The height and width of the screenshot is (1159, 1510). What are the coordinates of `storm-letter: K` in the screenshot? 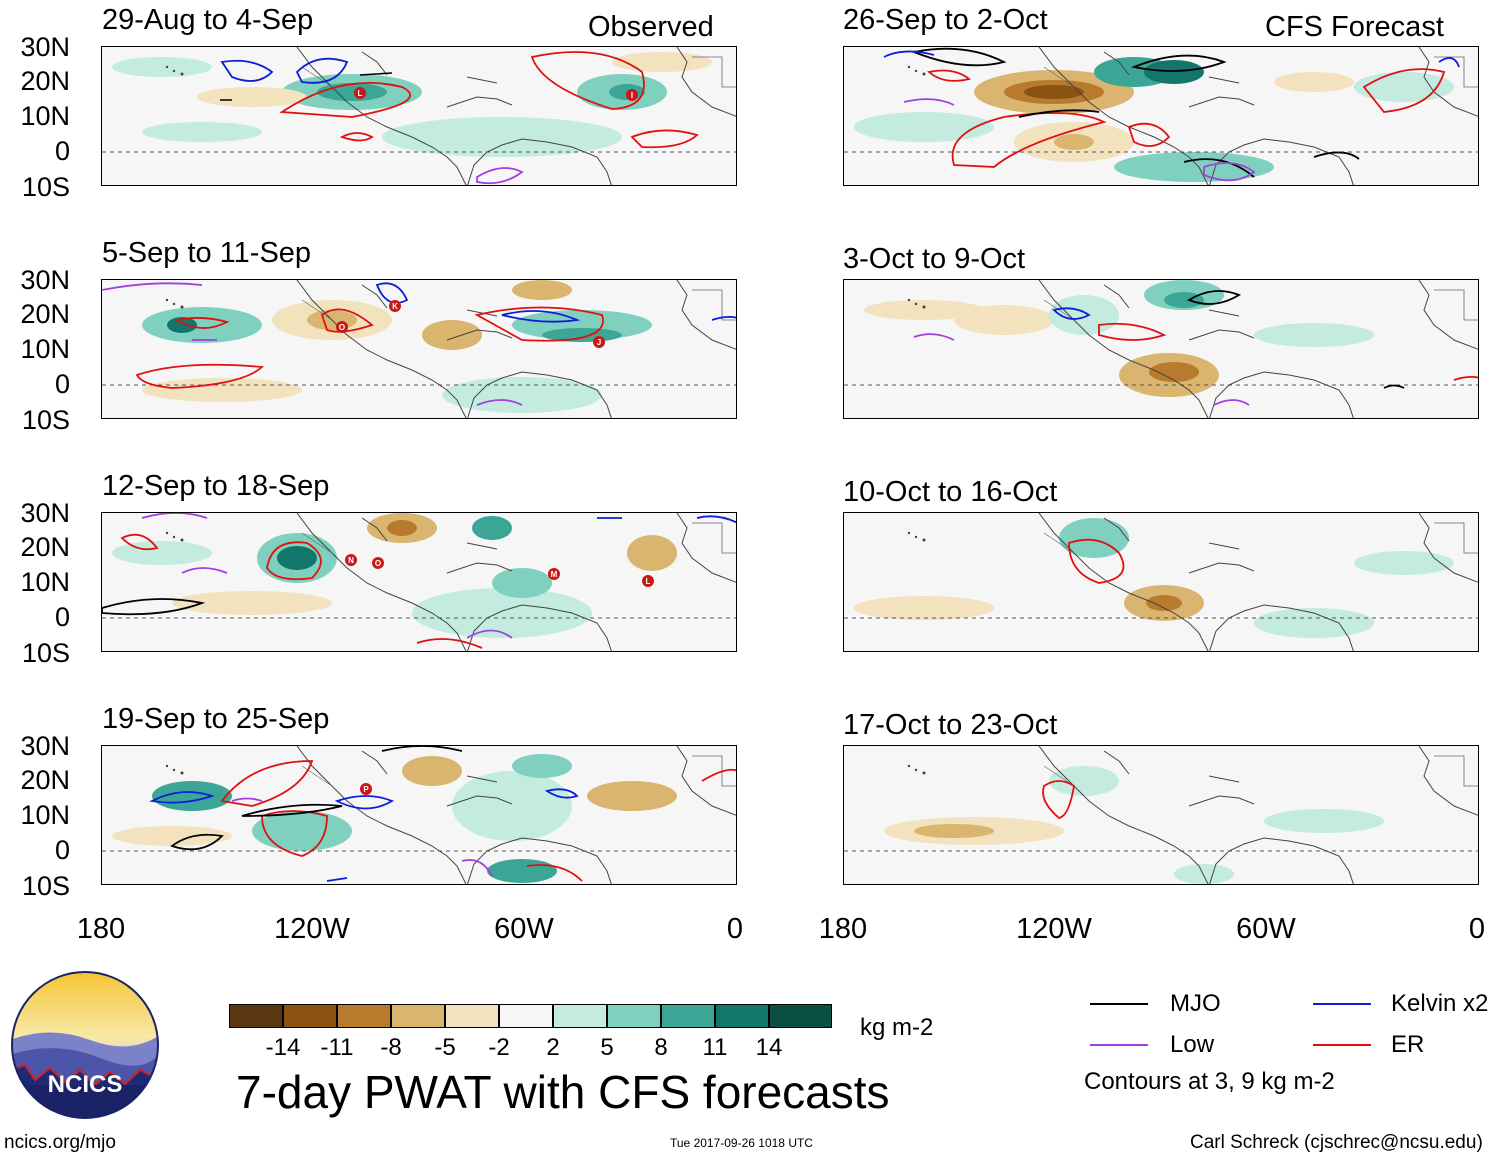 It's located at (395, 306).